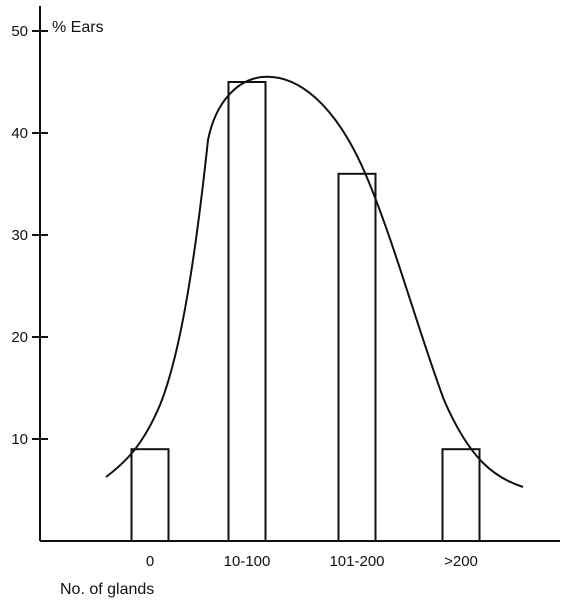  Describe the element at coordinates (150, 561) in the screenshot. I see `category-label-0: 0` at that location.